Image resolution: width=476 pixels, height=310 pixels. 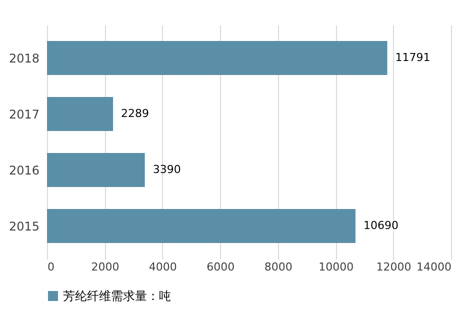 I want to click on legend-label: 芳纶纤维需求量：吨, so click(x=117, y=296).